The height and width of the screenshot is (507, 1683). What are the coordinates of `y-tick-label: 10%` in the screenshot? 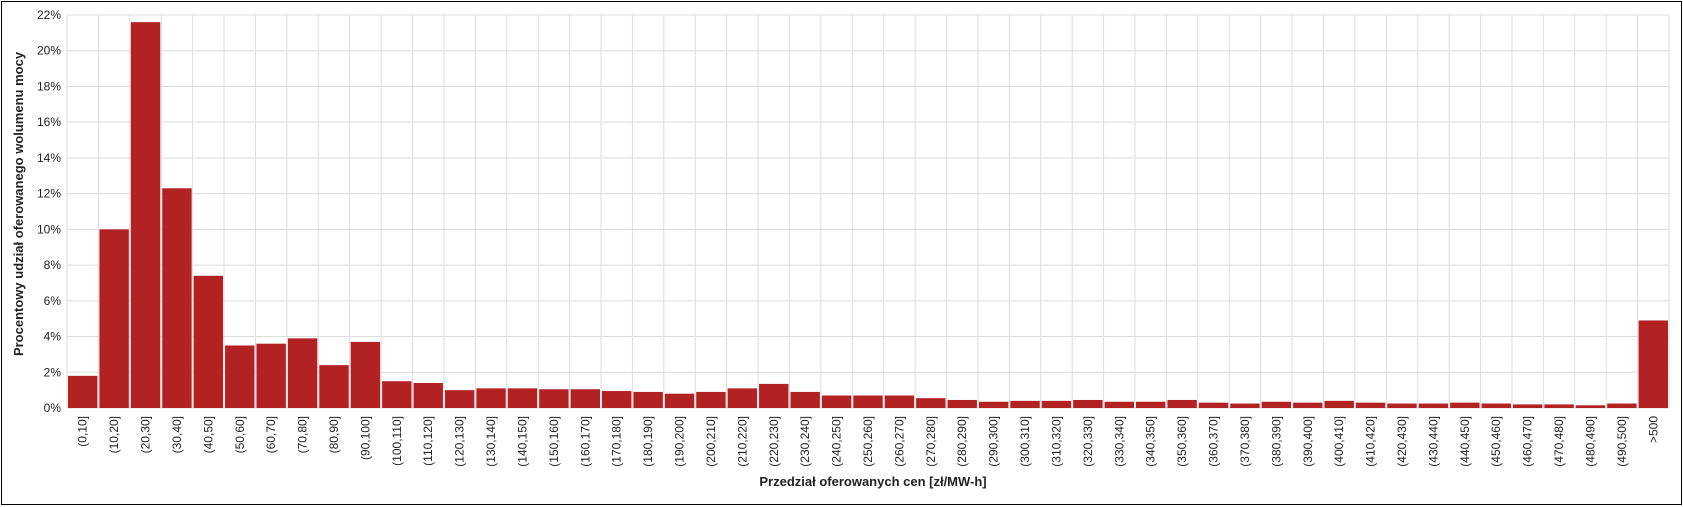 It's located at (49, 229).